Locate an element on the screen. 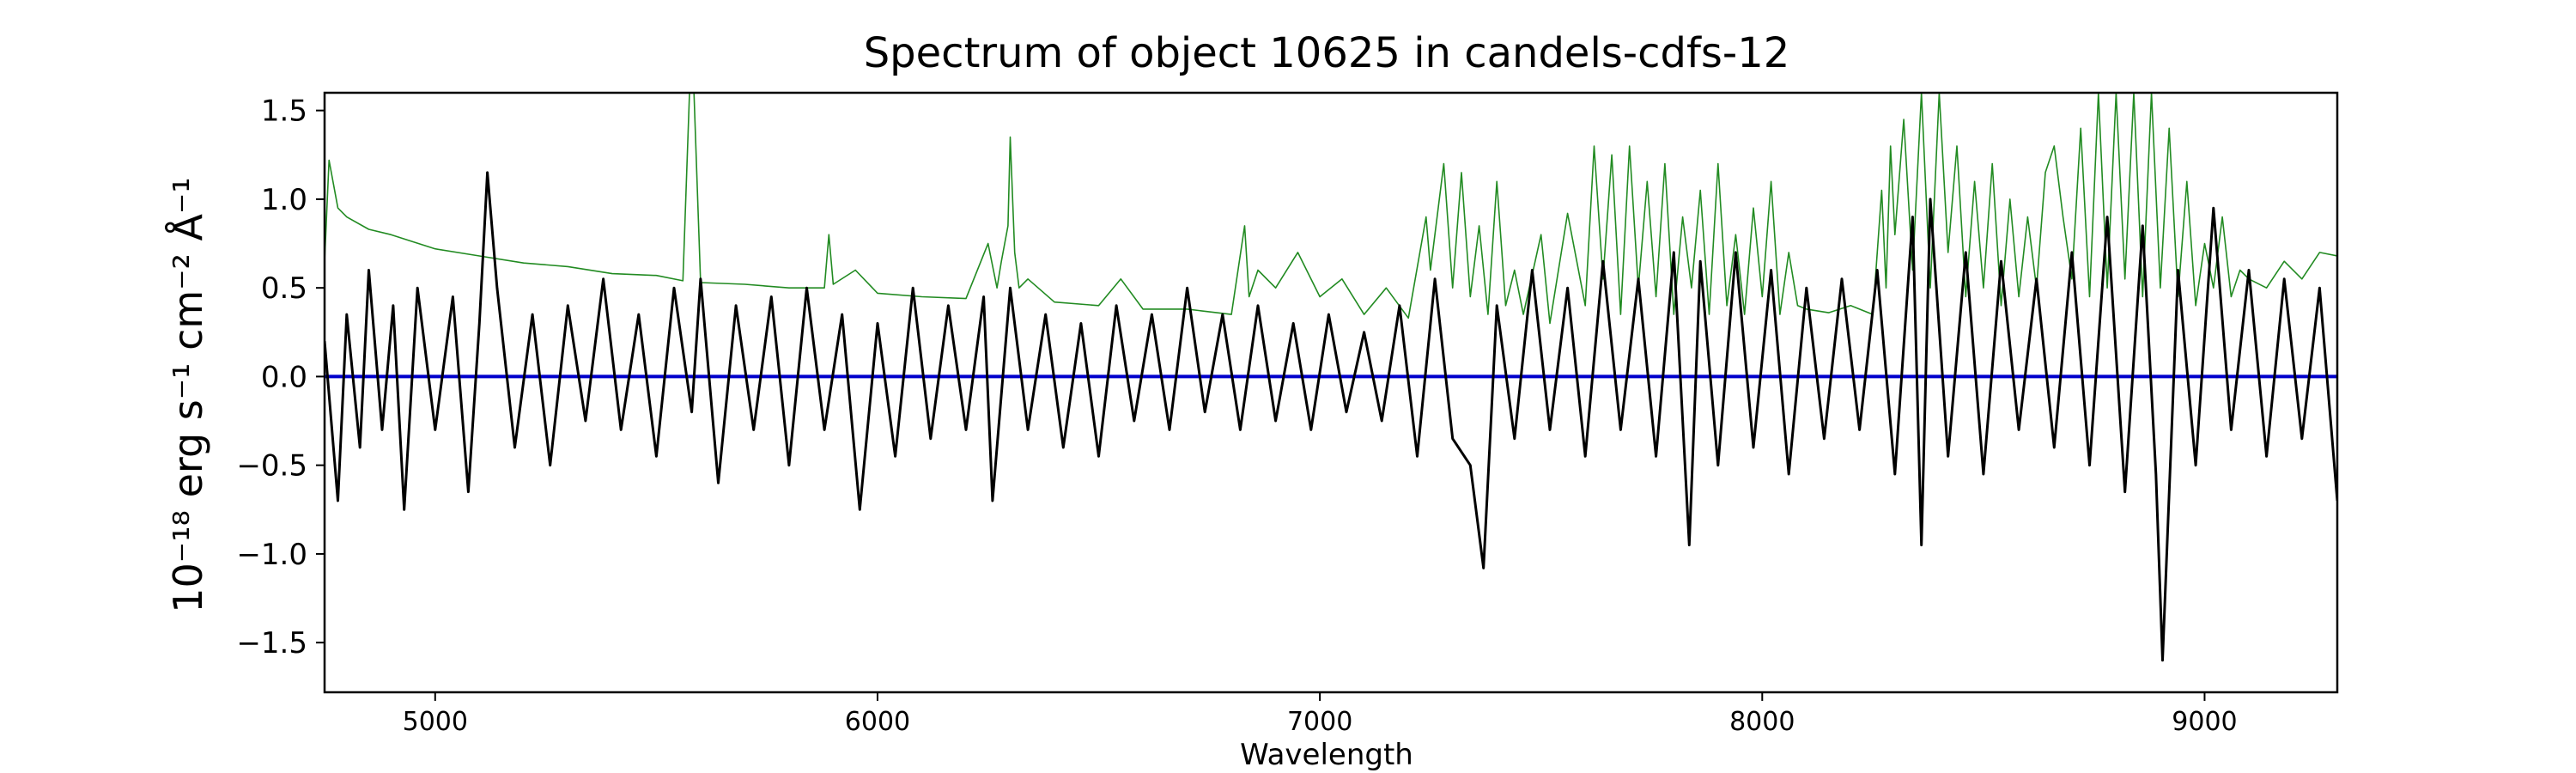  y-tick-label: −1.5 is located at coordinates (271, 643).